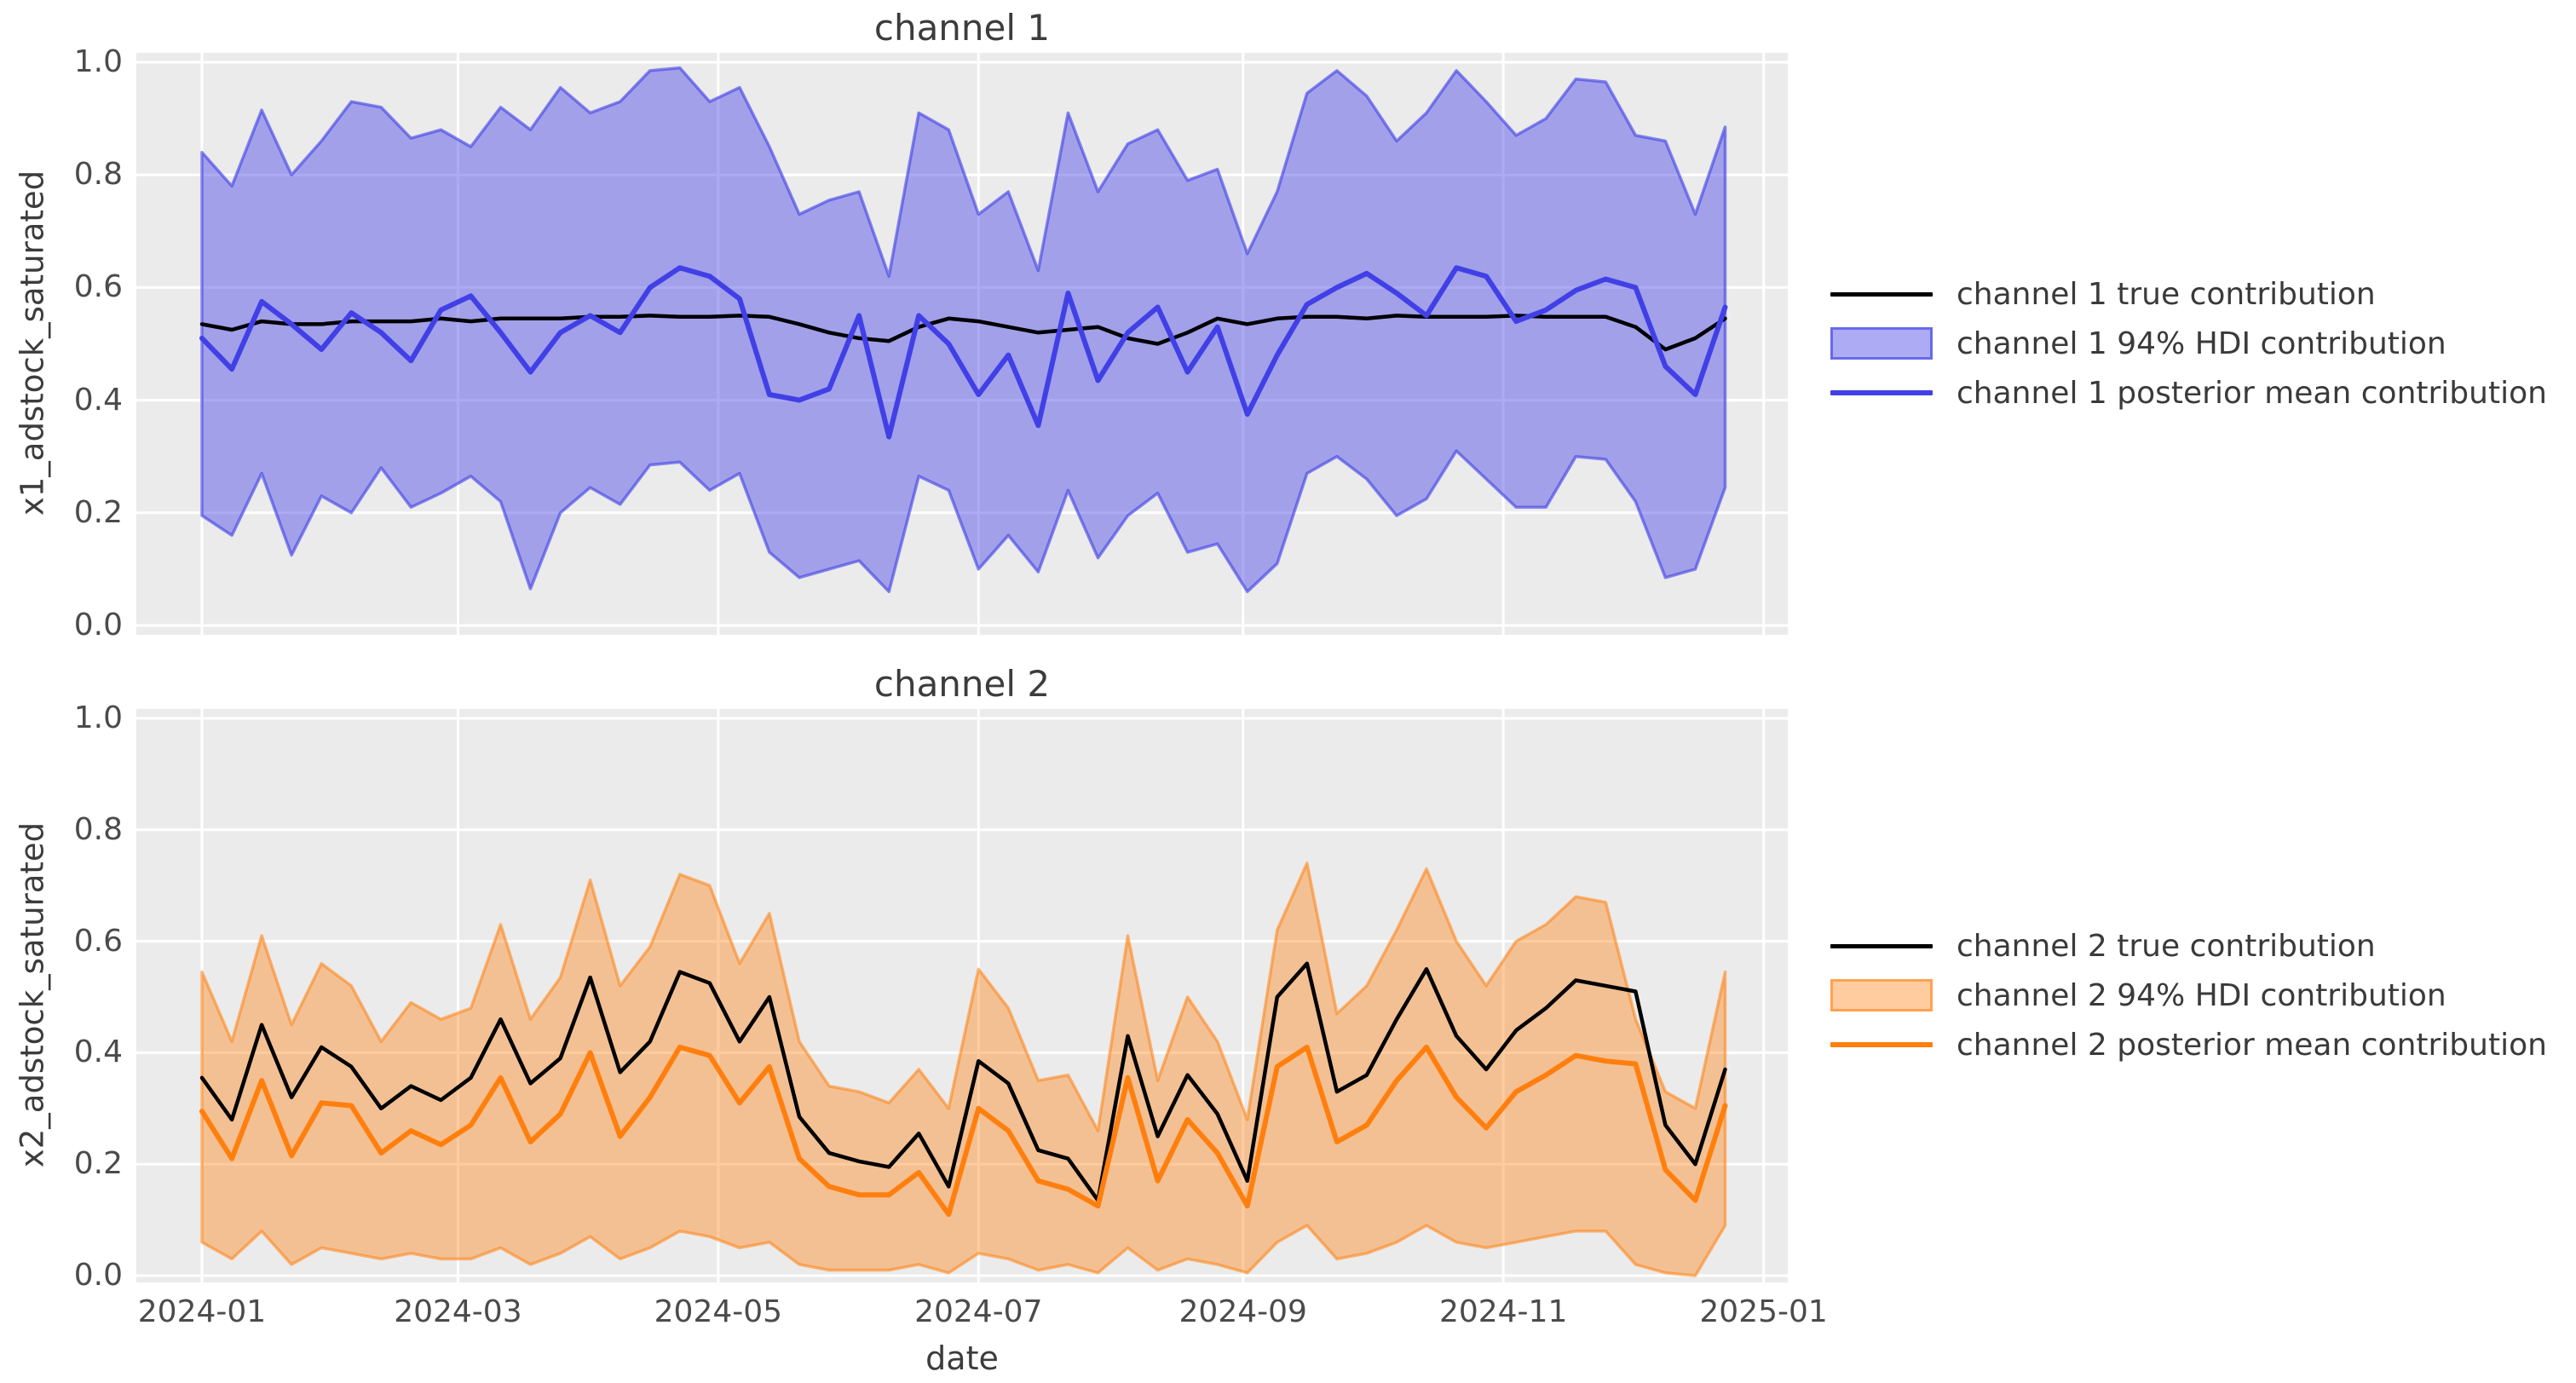  I want to click on x-tick-label: 2025-01, so click(1763, 1312).